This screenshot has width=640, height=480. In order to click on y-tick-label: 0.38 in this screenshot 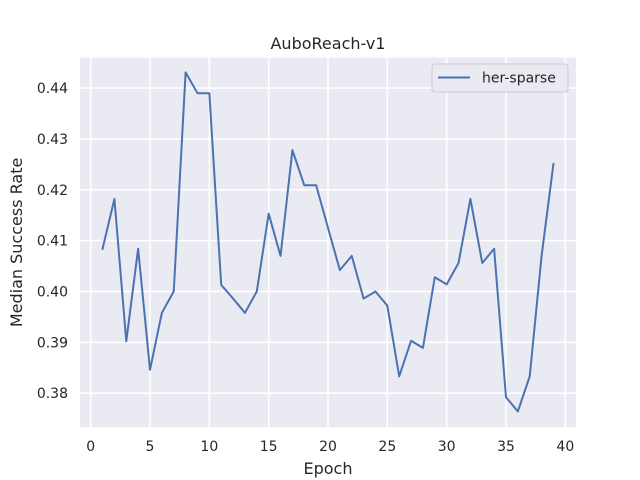, I will do `click(52, 394)`.